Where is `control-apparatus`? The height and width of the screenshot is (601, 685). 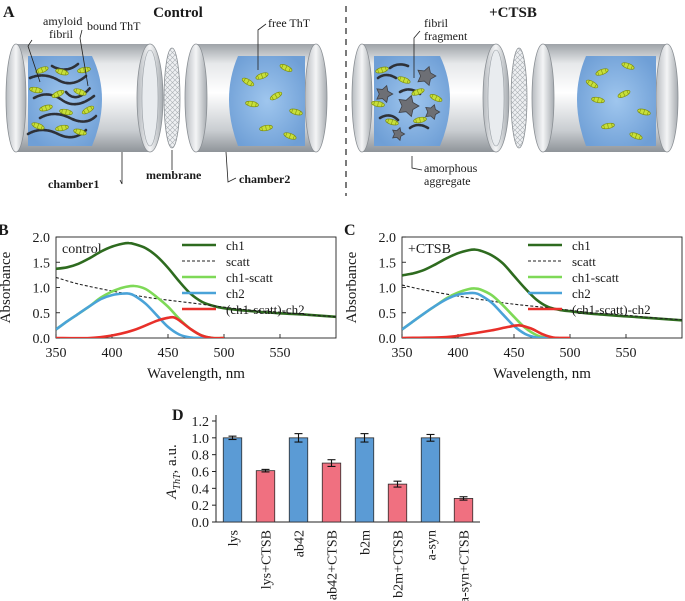
control-apparatus is located at coordinates (166, 98).